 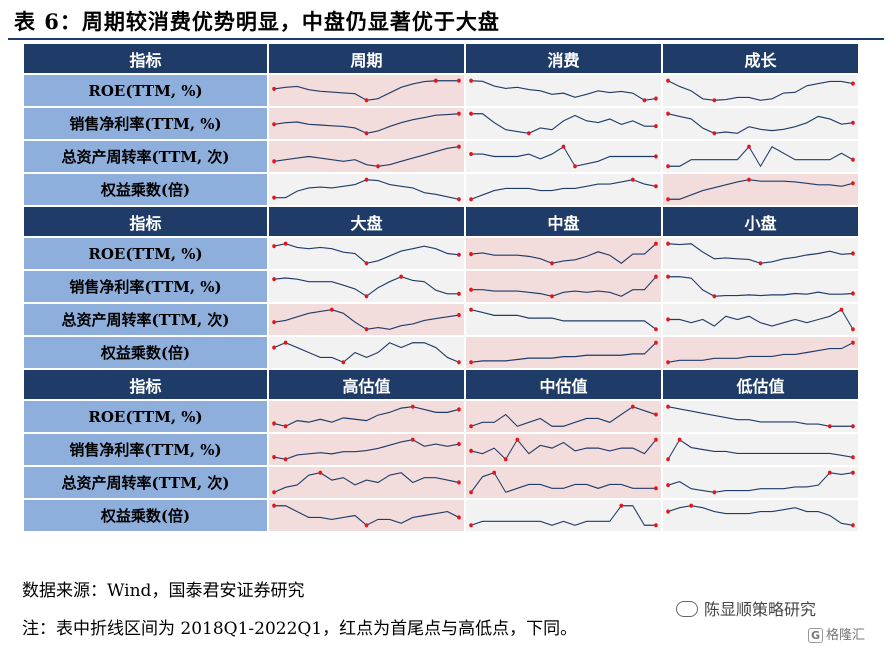 I want to click on table-row: ROE(TTM, %), so click(x=441, y=90).